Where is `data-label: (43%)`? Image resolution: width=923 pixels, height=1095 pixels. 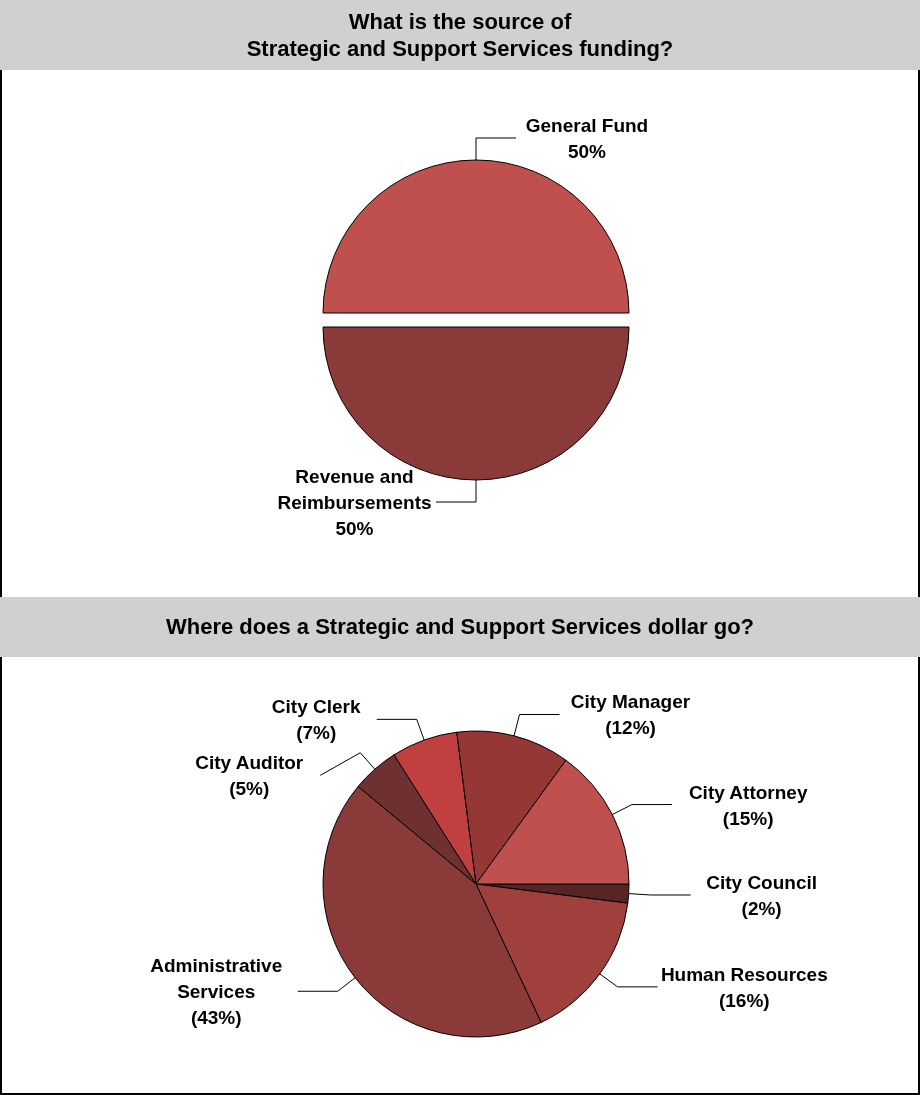 data-label: (43%) is located at coordinates (216, 1018).